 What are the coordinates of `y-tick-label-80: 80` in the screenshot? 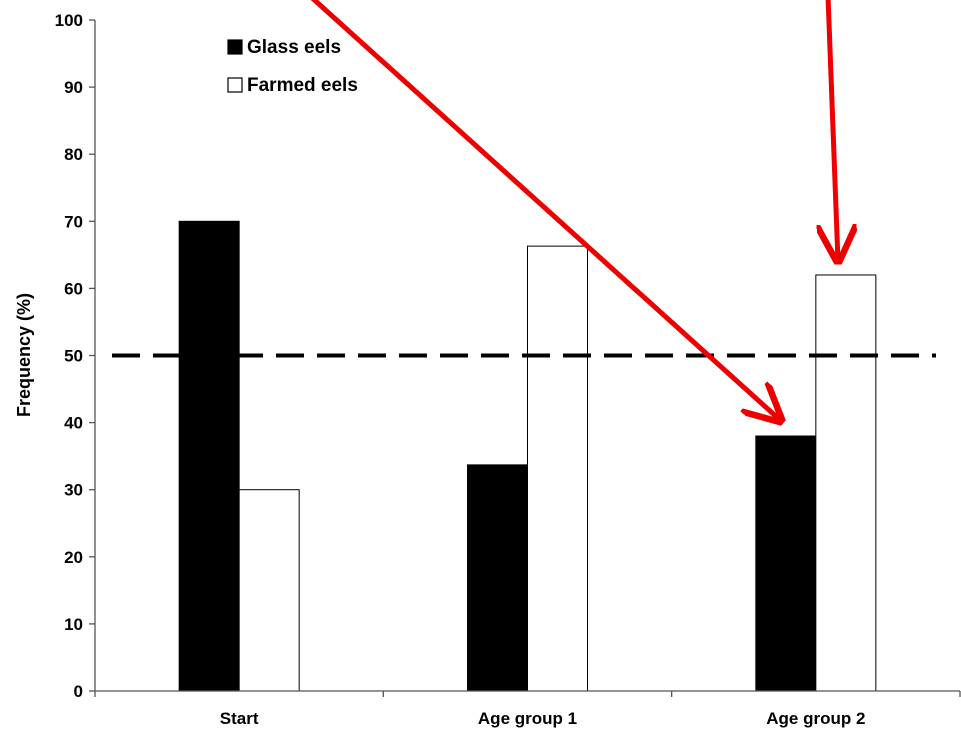 It's located at (73, 154).